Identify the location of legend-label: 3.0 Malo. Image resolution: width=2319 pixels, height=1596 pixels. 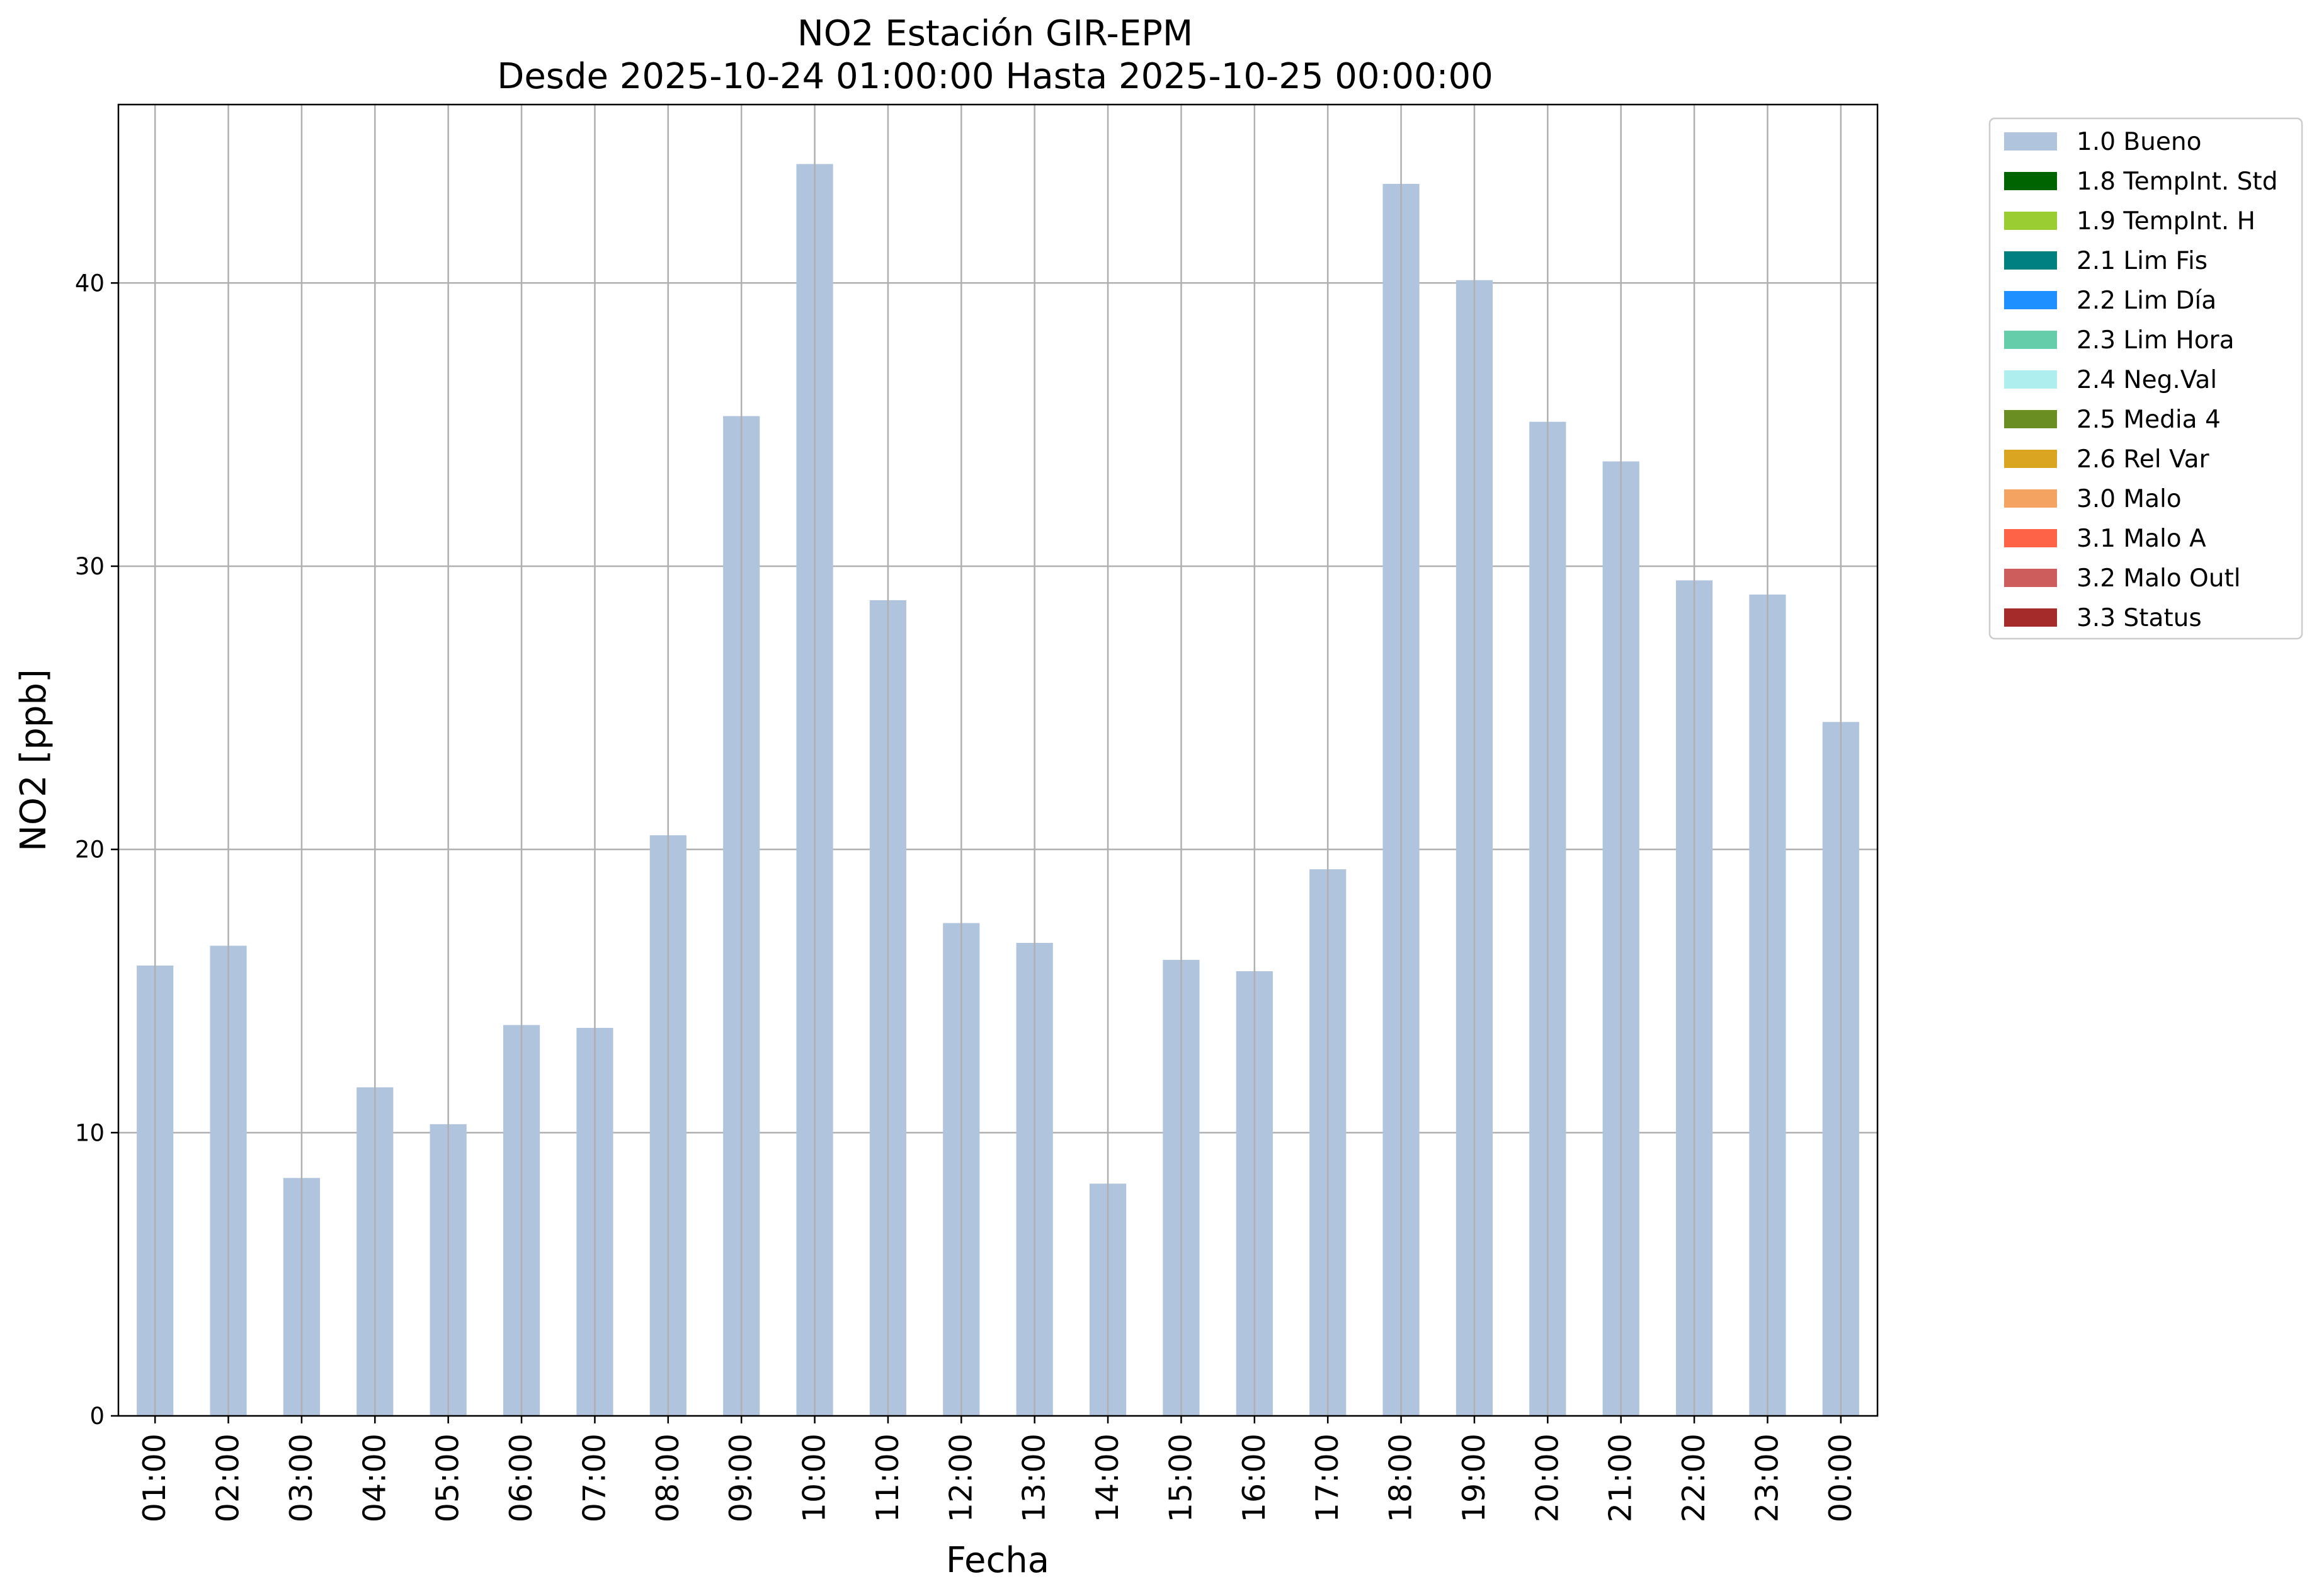
(2129, 499).